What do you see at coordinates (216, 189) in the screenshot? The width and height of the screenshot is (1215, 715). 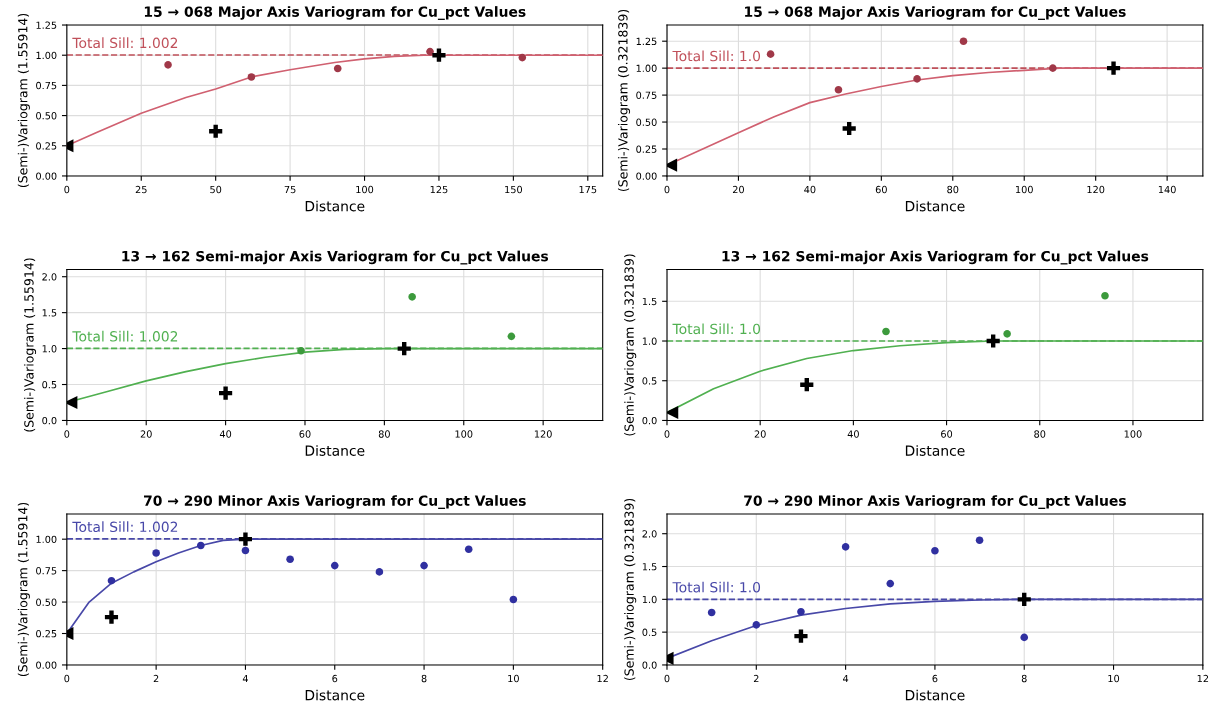 I see `x-tick-label: 50` at bounding box center [216, 189].